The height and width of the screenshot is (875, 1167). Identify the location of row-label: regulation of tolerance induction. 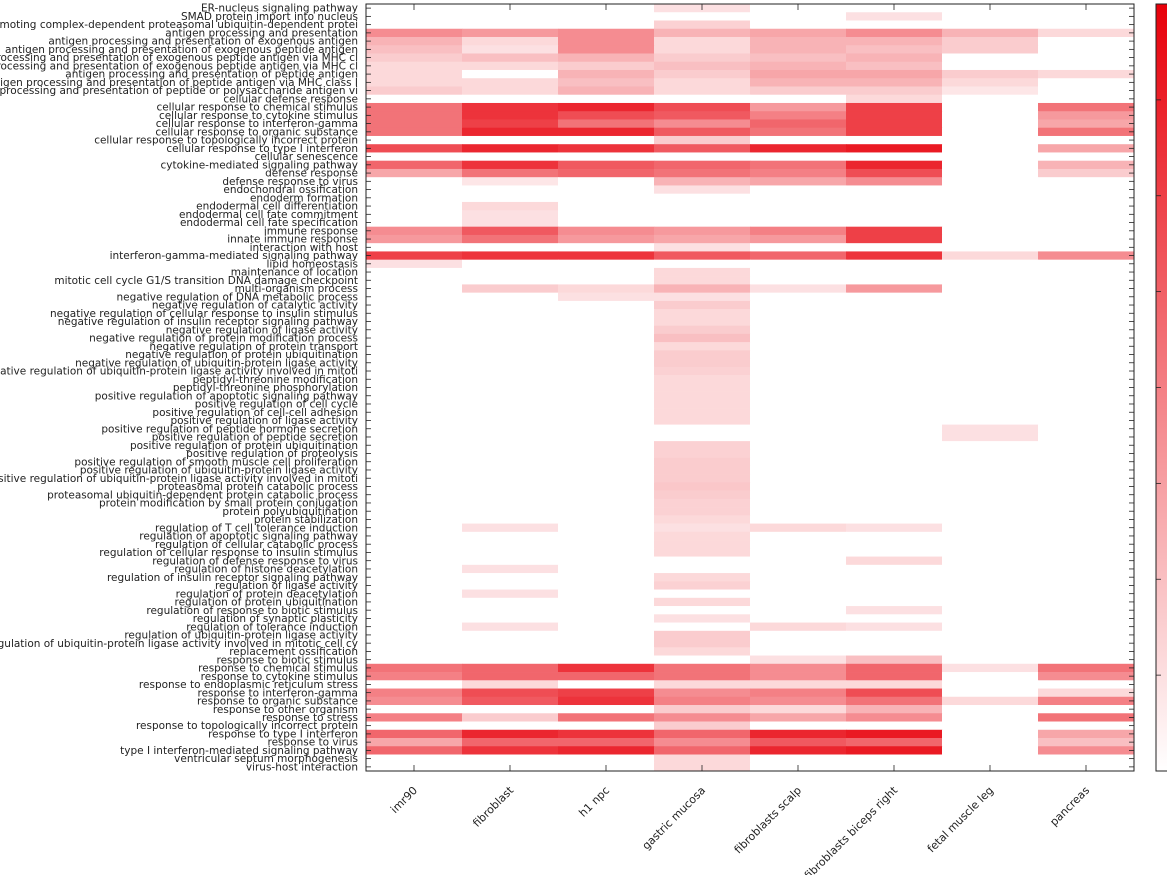
(272, 627).